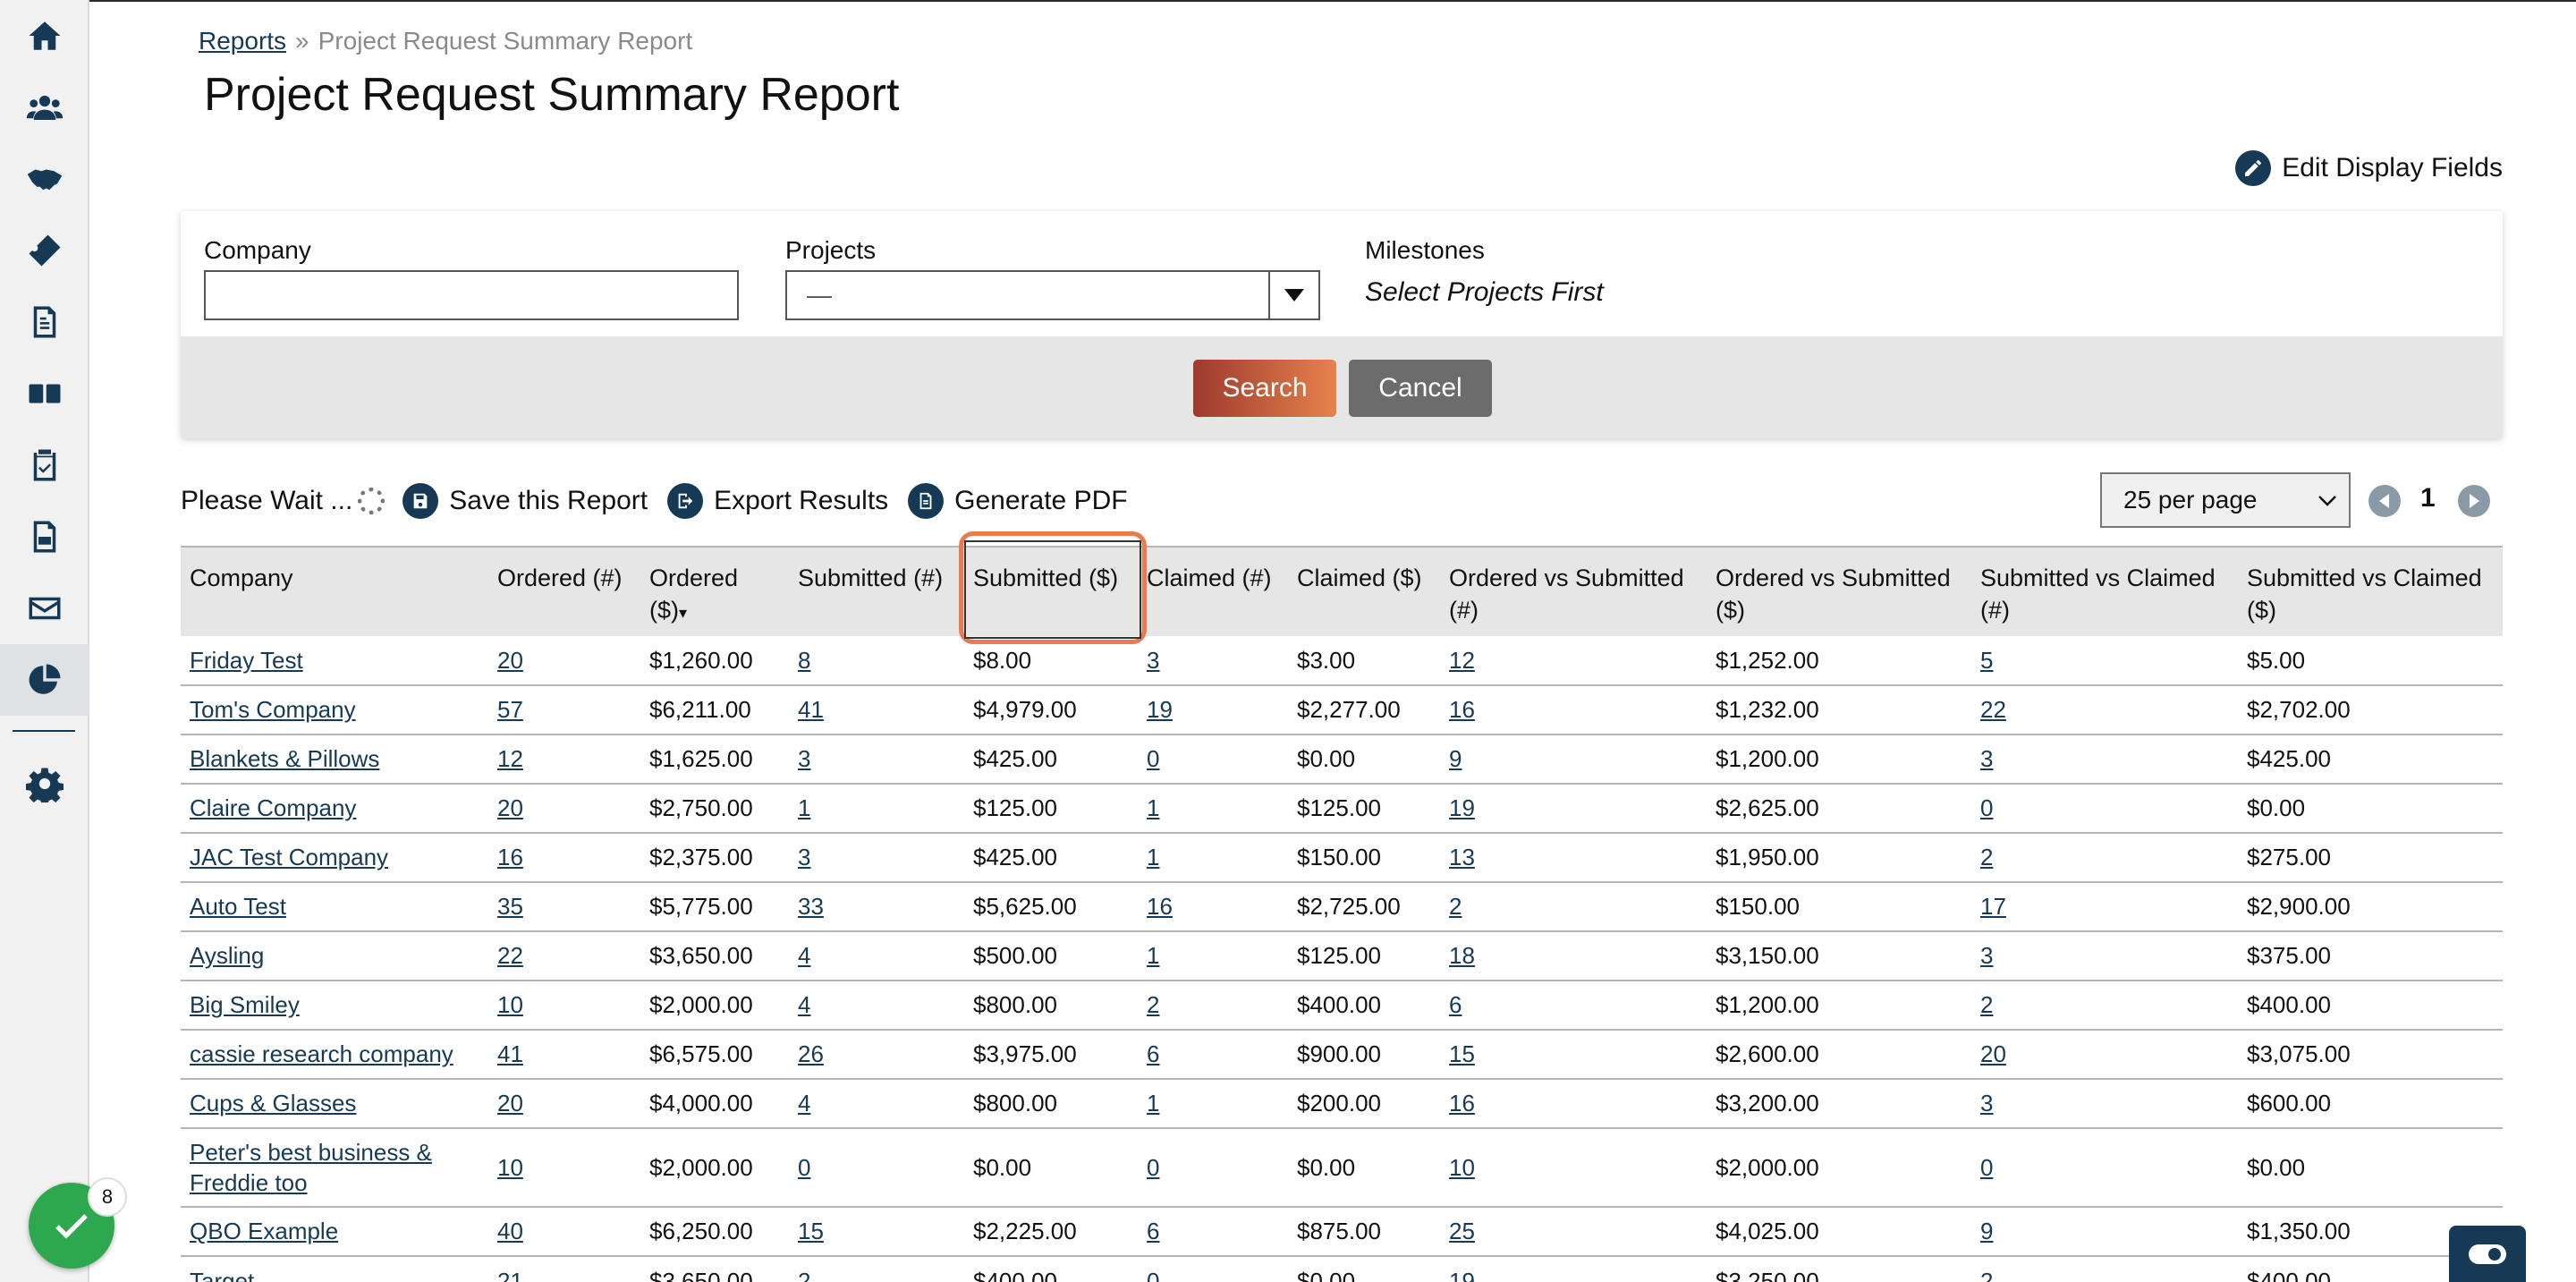  Describe the element at coordinates (2474, 501) in the screenshot. I see `next-page-button` at that location.